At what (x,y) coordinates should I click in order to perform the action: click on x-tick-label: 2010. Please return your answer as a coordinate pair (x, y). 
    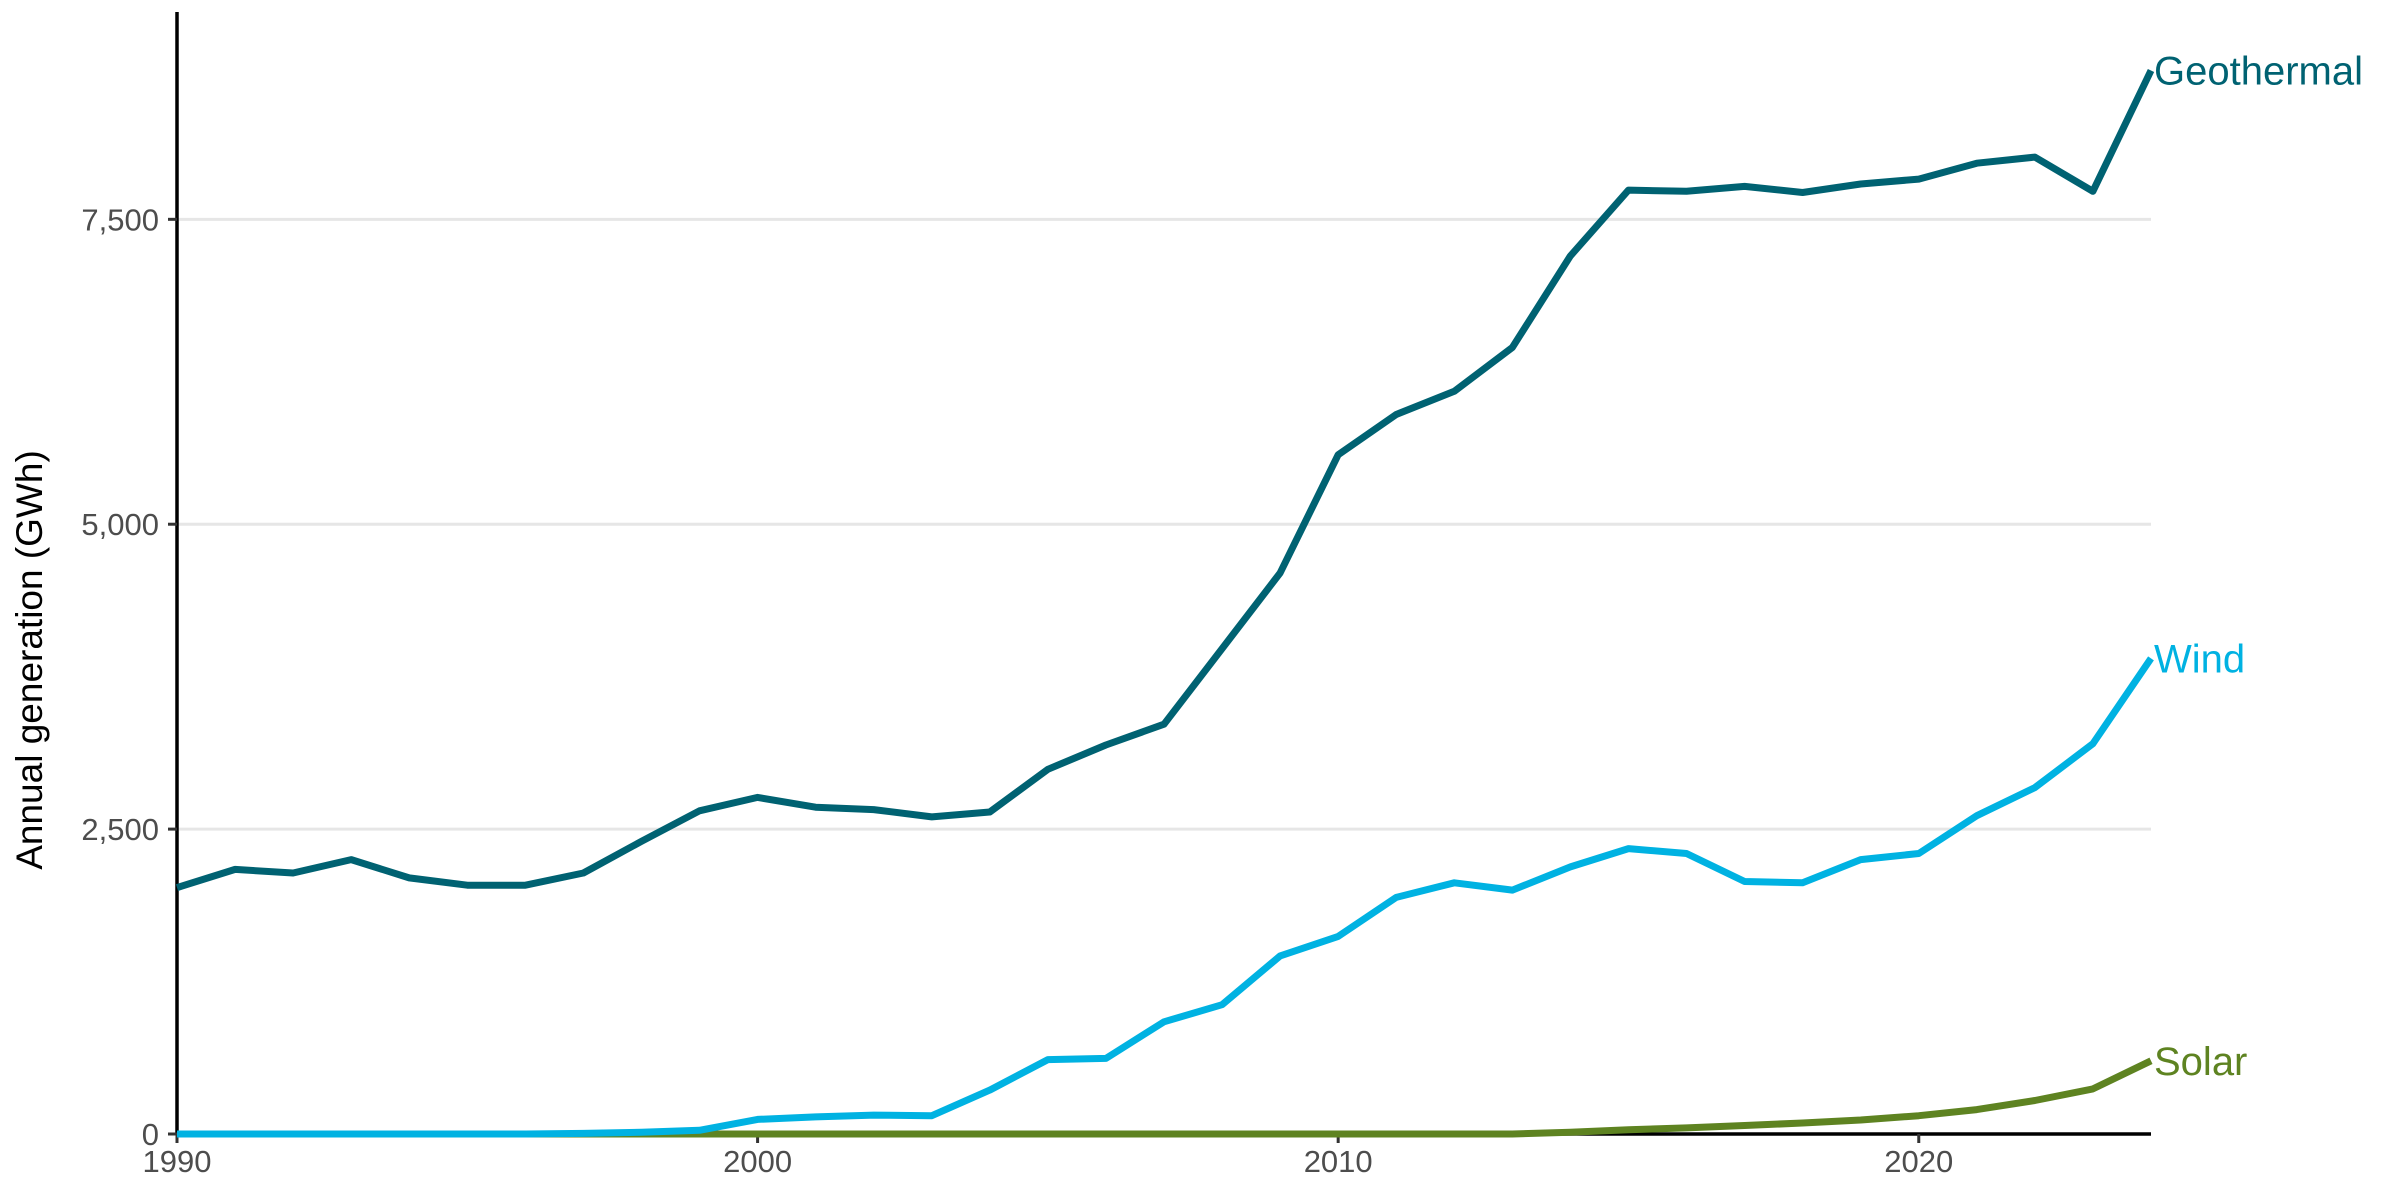
    Looking at the image, I should click on (1338, 1161).